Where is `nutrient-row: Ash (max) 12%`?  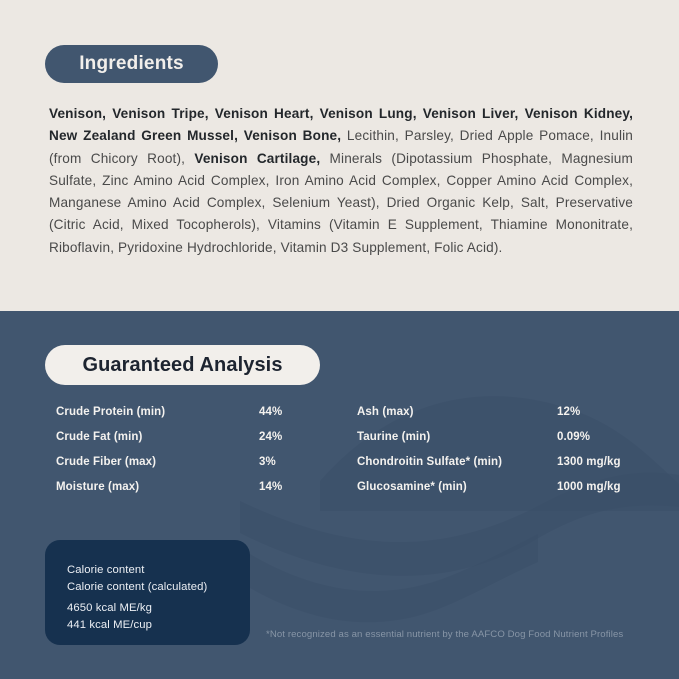 nutrient-row: Ash (max) 12% is located at coordinates (507, 418).